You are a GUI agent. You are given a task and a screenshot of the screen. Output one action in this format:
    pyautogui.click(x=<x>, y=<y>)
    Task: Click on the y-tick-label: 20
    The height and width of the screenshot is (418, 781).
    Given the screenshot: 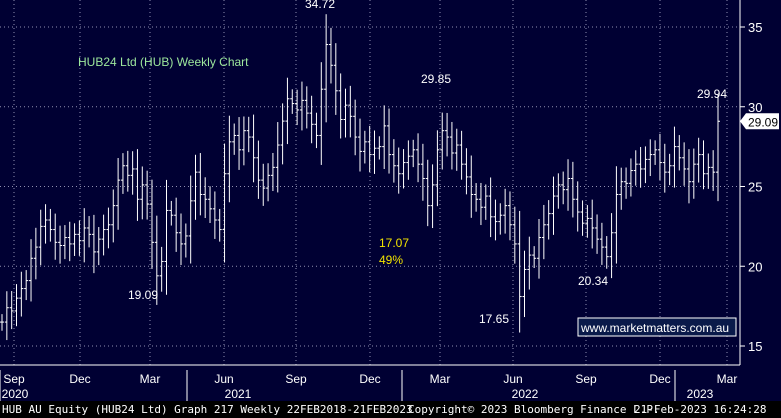 What is the action you would take?
    pyautogui.click(x=755, y=266)
    